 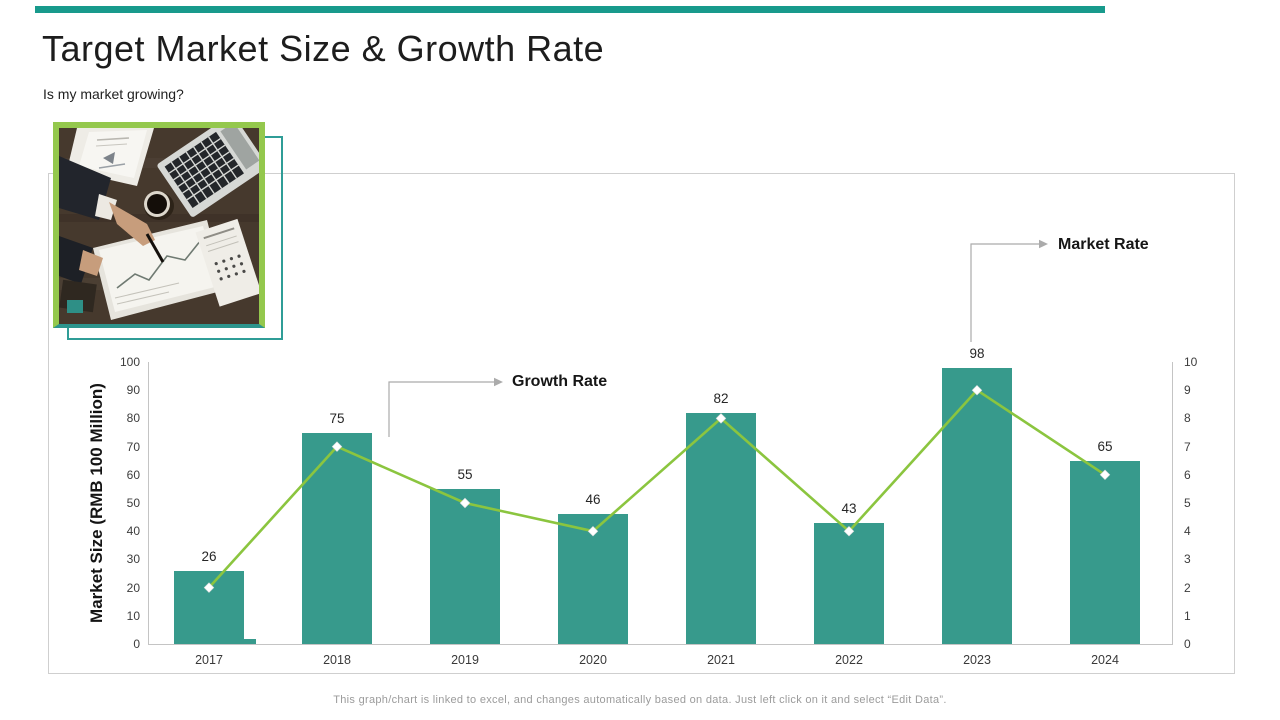 I want to click on desk-photo-illustration, so click(x=159, y=226).